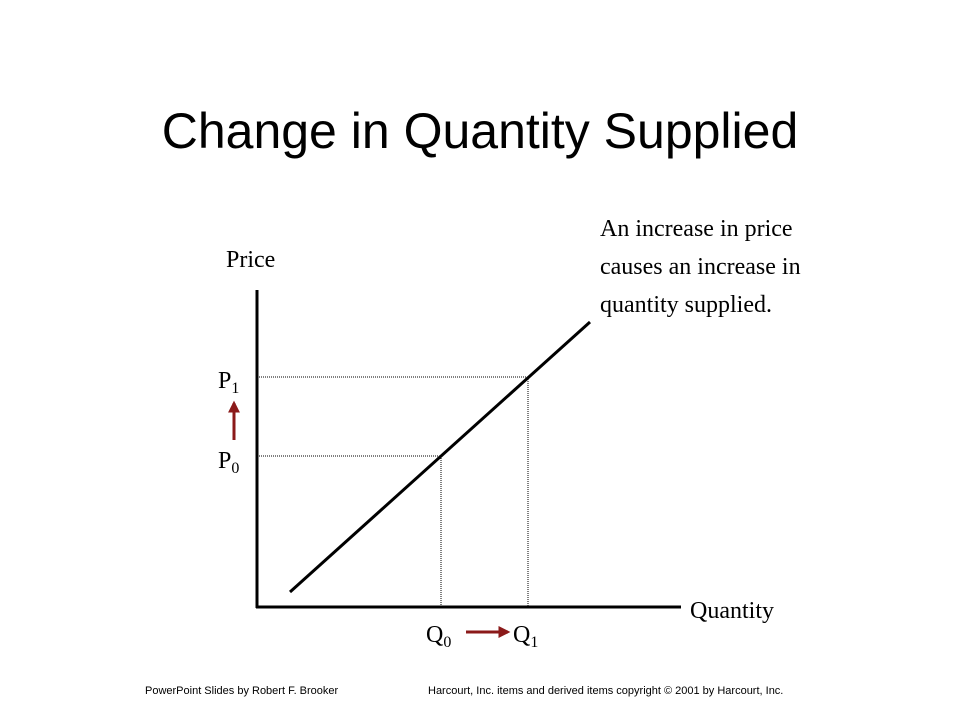 The height and width of the screenshot is (720, 960). I want to click on quantity-label: Q0, so click(438, 636).